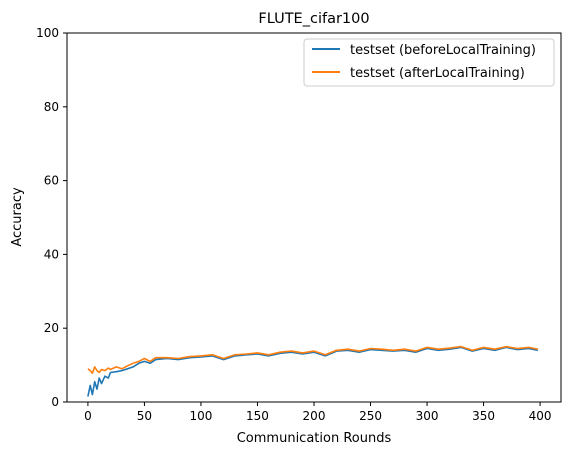 The height and width of the screenshot is (455, 571). I want to click on x-tick-label: 300, so click(427, 416).